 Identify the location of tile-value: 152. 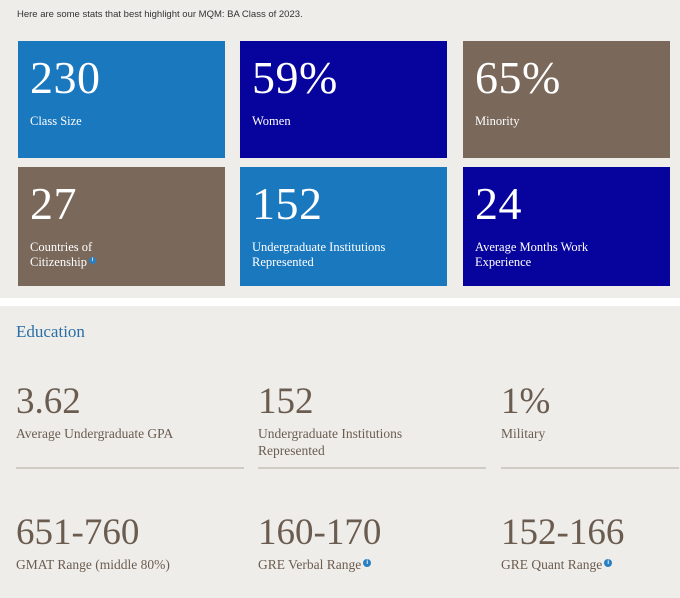
(287, 203).